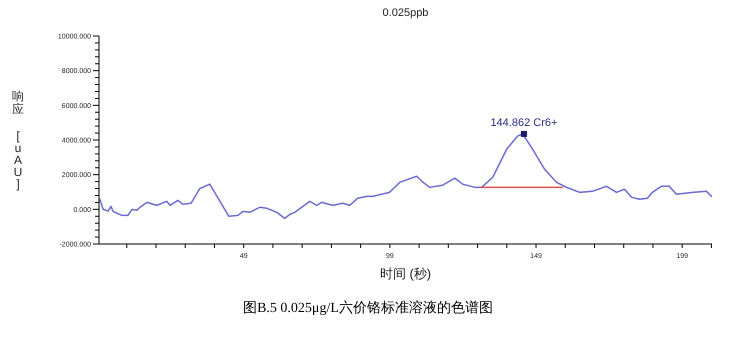  I want to click on text: 图B.5 0.025μg/L六价铬标准溶液的色谱图, so click(368, 308).